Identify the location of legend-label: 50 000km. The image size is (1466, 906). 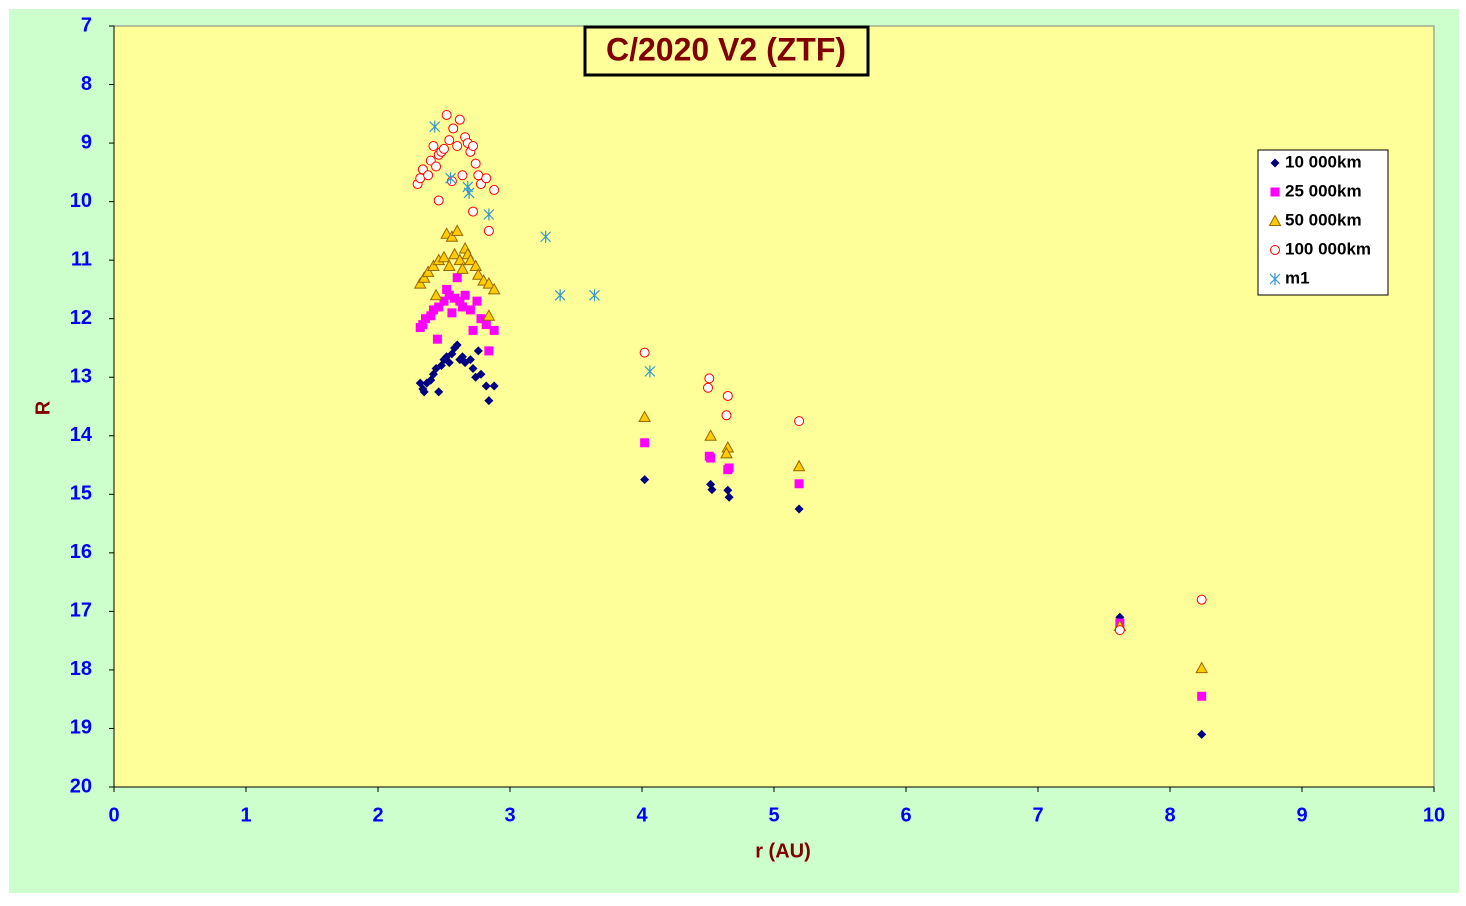
(1323, 219).